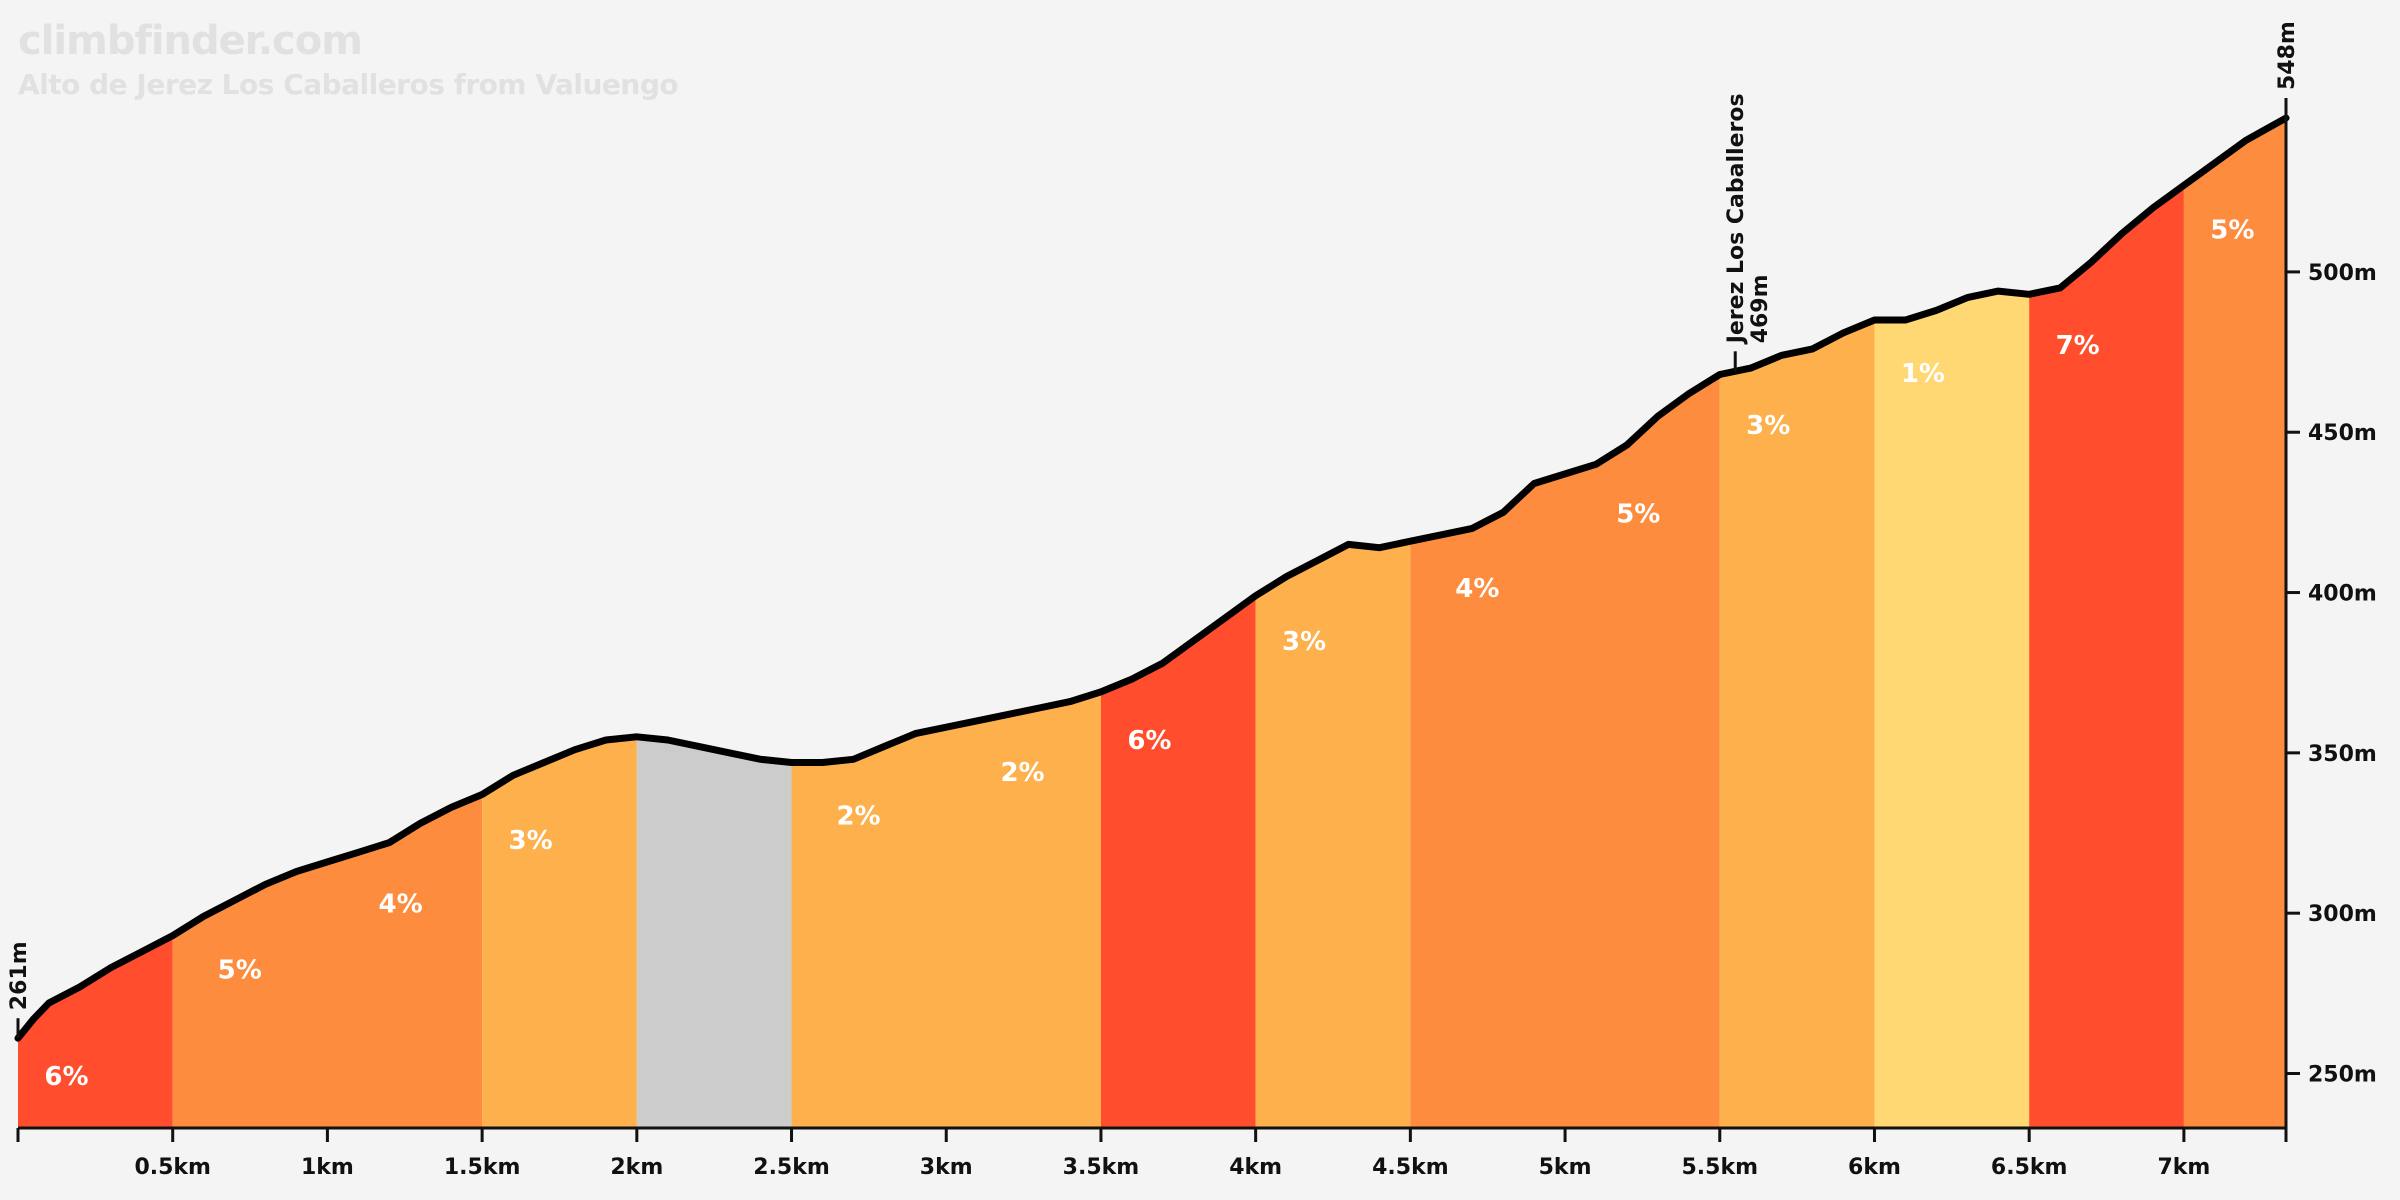 This screenshot has height=1200, width=2400. What do you see at coordinates (1410, 1167) in the screenshot?
I see `x-tick-label: 4.5km` at bounding box center [1410, 1167].